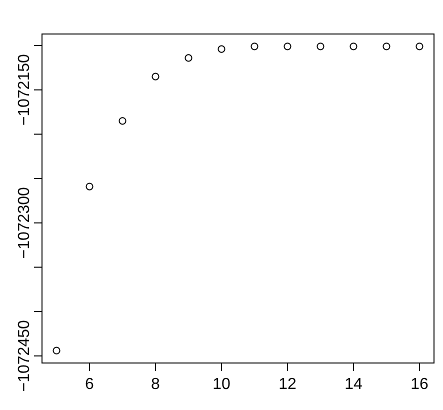  Describe the element at coordinates (24, 222) in the screenshot. I see `y-tick-label: −1072300` at that location.